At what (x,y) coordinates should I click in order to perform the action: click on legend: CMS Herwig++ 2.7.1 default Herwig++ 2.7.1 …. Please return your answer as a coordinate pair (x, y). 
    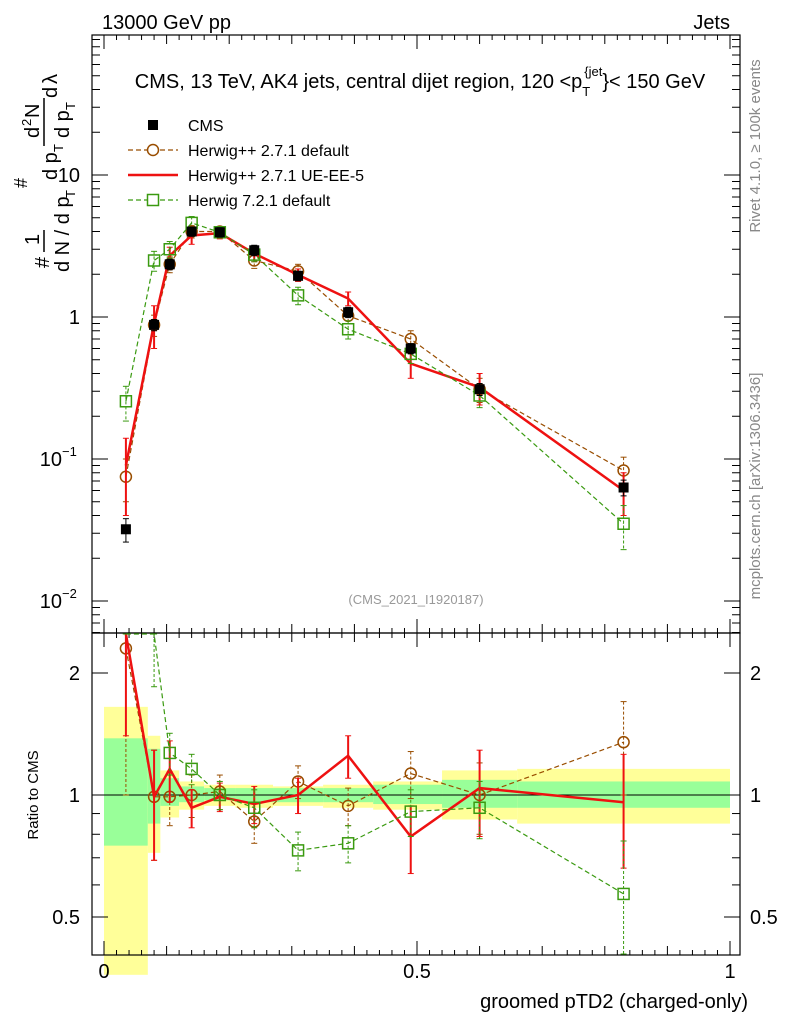
    Looking at the image, I should click on (246, 164).